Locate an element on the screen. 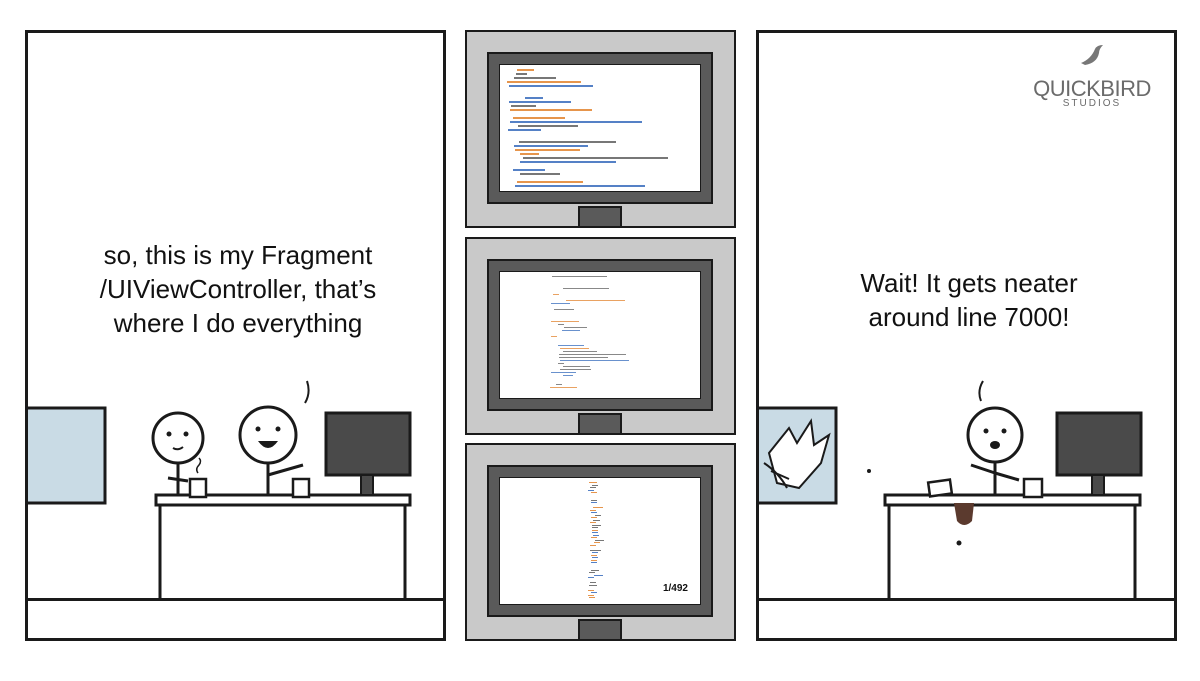 The image size is (1200, 681). window is located at coordinates (67, 455).